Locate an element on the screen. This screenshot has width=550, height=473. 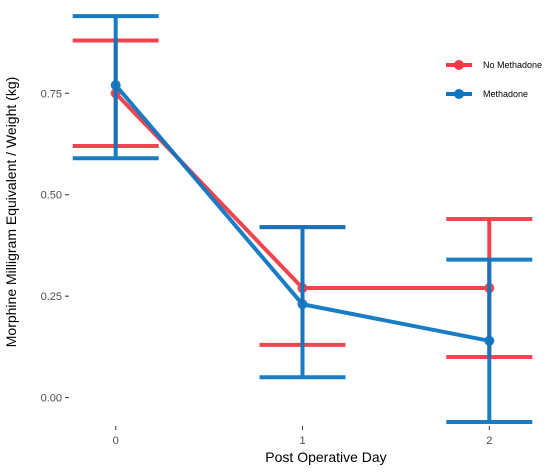
y-tick-label: 0.25 is located at coordinates (51, 297).